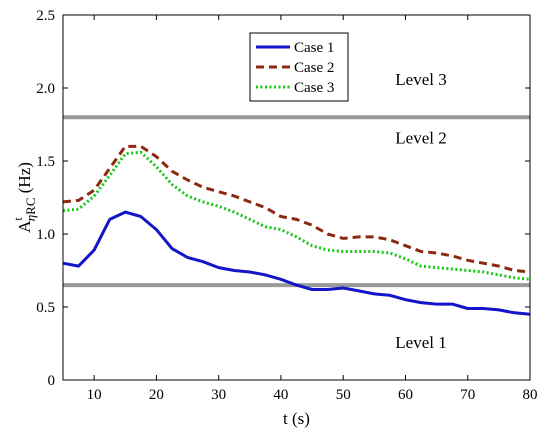 The height and width of the screenshot is (436, 550). What do you see at coordinates (45, 308) in the screenshot?
I see `y-tick-label: 0.5` at bounding box center [45, 308].